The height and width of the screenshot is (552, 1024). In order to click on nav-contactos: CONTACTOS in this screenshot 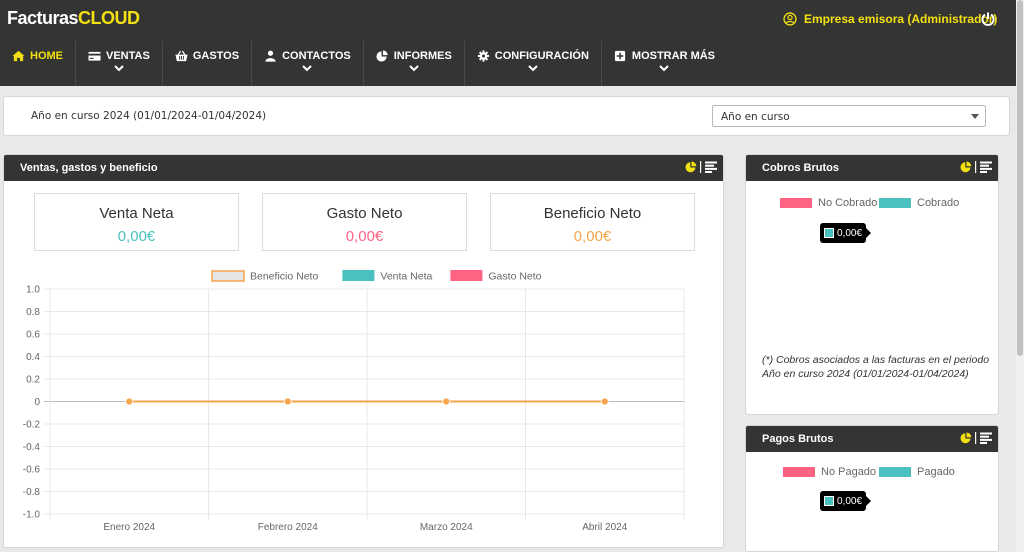, I will do `click(308, 63)`.